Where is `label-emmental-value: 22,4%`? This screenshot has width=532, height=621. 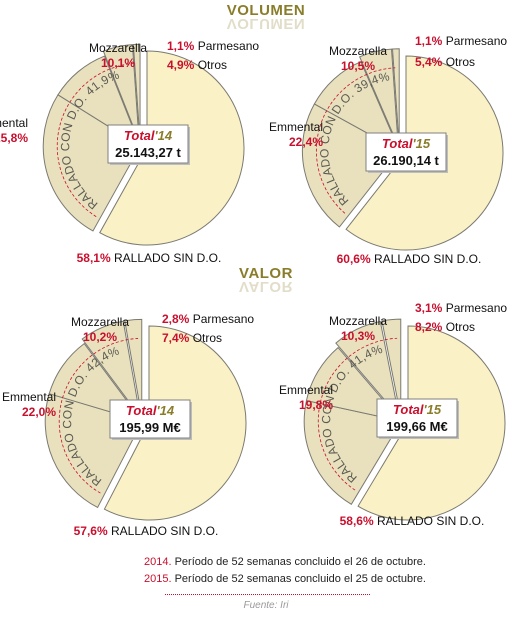 label-emmental-value: 22,4% is located at coordinates (306, 142).